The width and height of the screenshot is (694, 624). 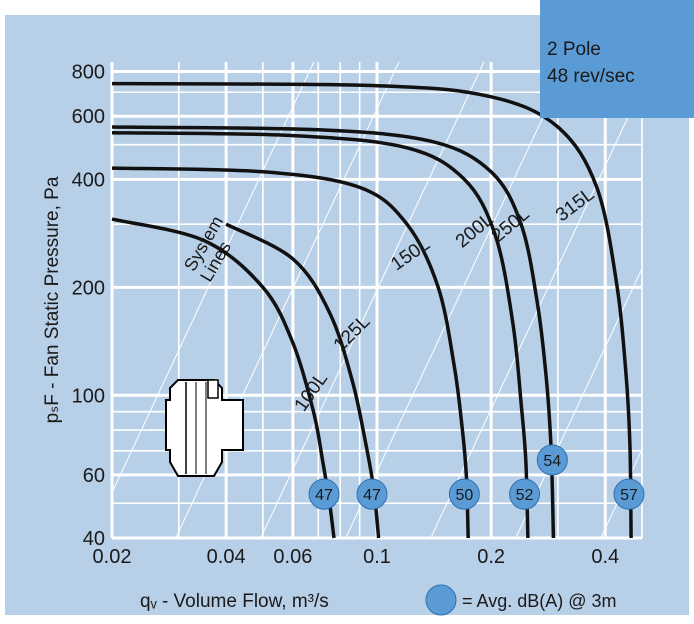 I want to click on dba-marker-125L, so click(x=372, y=494).